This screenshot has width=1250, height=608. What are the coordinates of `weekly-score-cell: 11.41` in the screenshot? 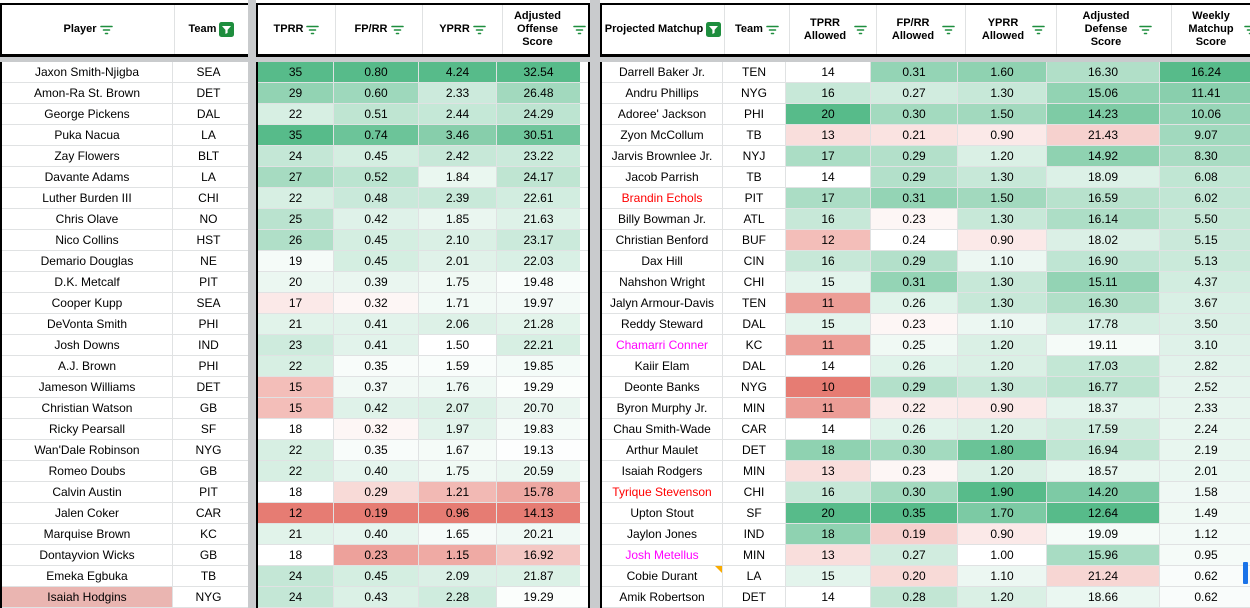 It's located at (1205, 93).